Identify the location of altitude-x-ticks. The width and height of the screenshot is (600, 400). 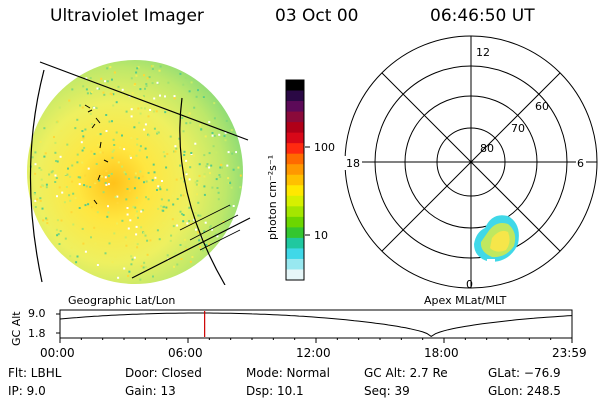
(316, 340).